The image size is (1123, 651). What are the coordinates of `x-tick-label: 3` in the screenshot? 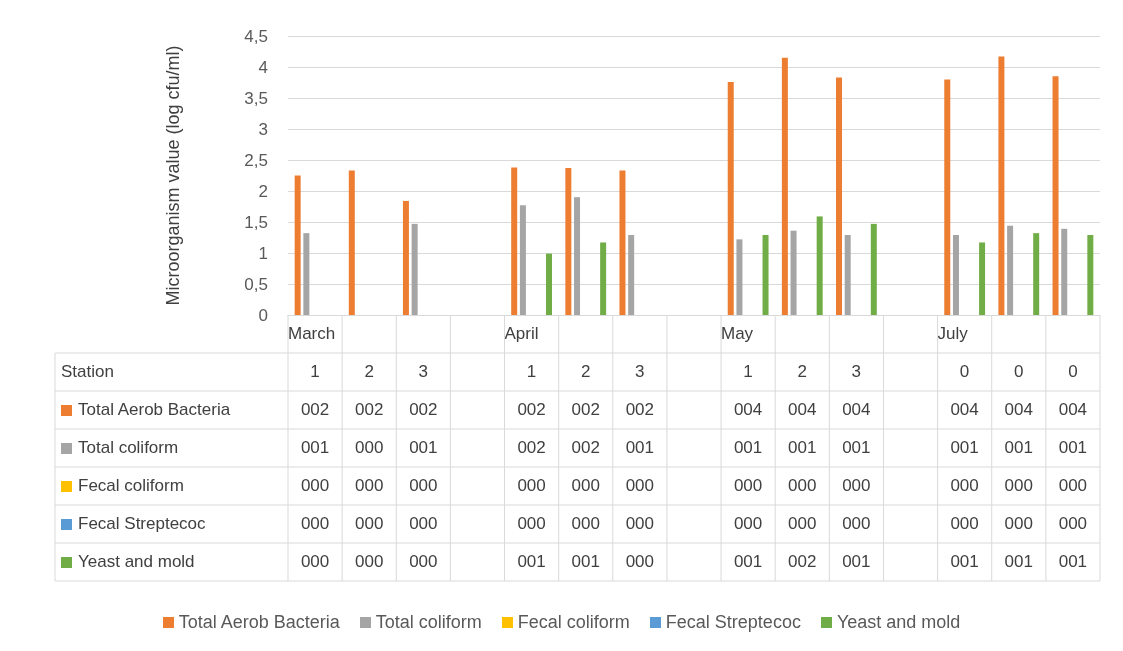 It's located at (423, 372).